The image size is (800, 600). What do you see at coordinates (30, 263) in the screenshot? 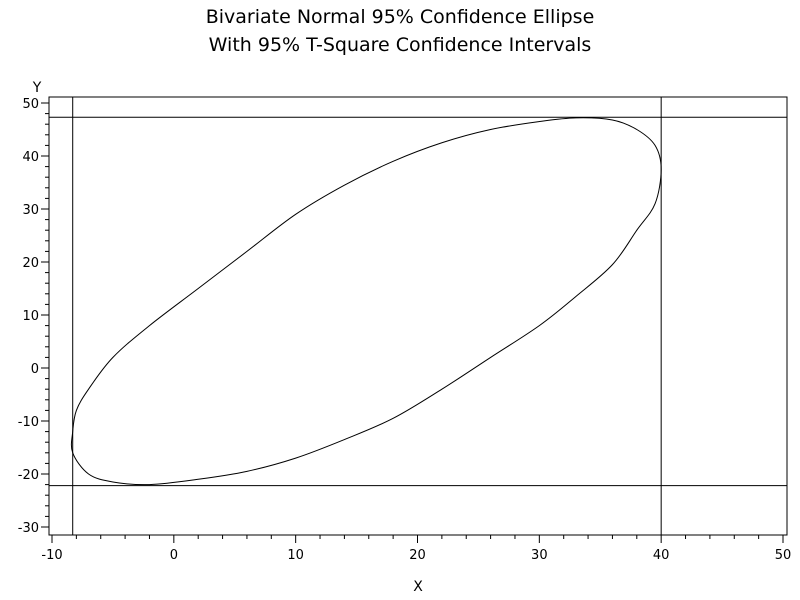
I see `y-tick-label: 20` at bounding box center [30, 263].